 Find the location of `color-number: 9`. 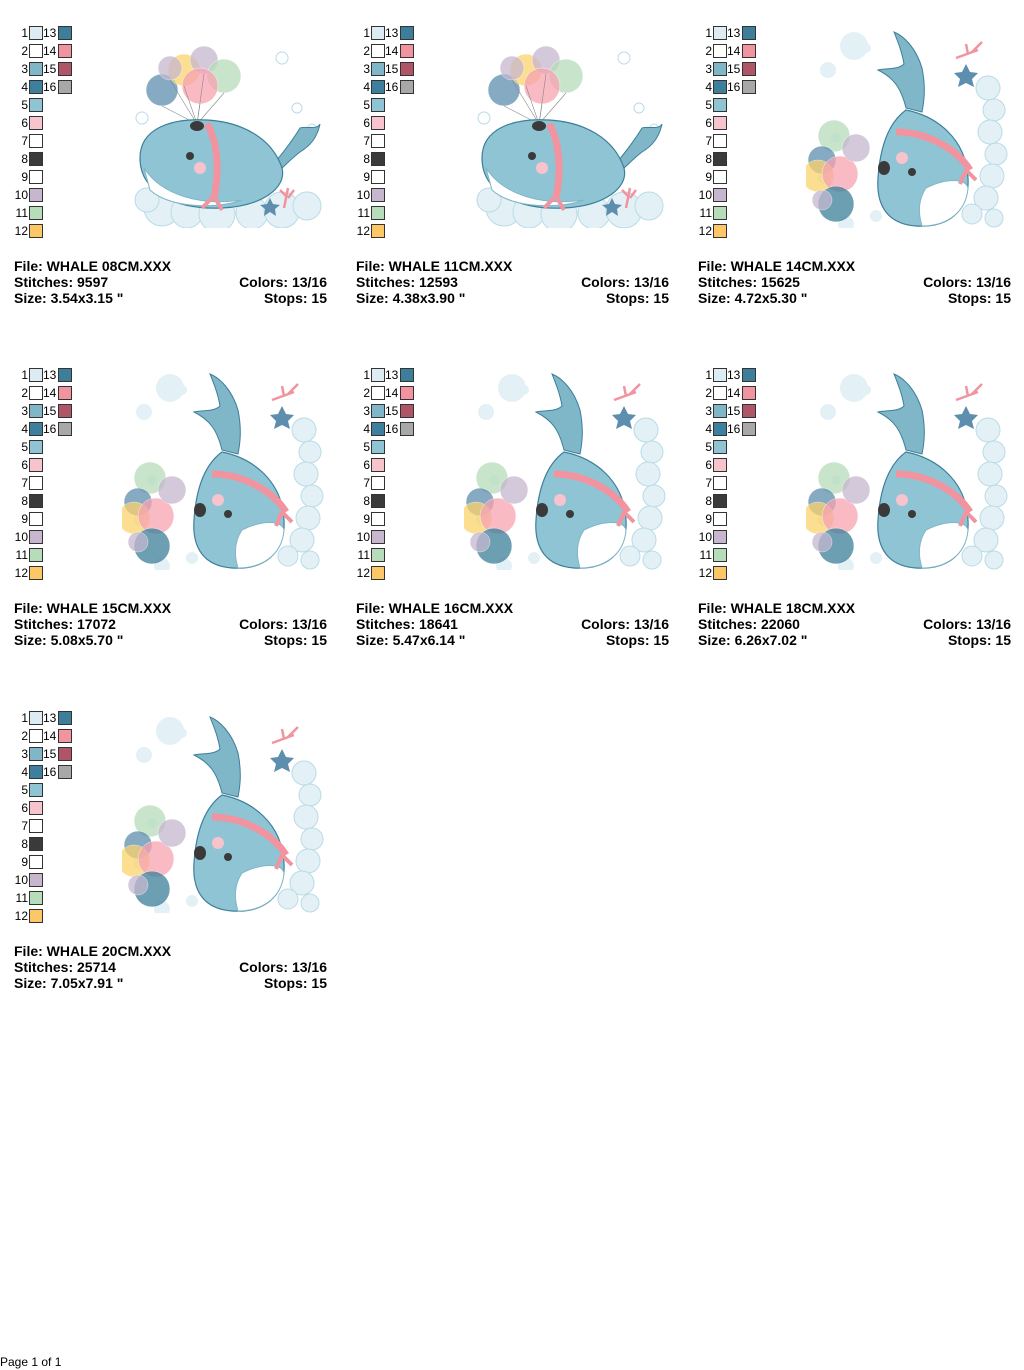

color-number: 9 is located at coordinates (708, 177).